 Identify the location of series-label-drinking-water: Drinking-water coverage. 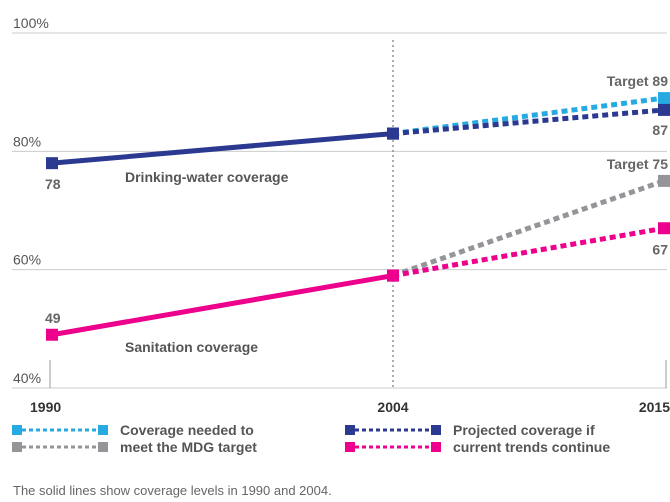
(207, 177).